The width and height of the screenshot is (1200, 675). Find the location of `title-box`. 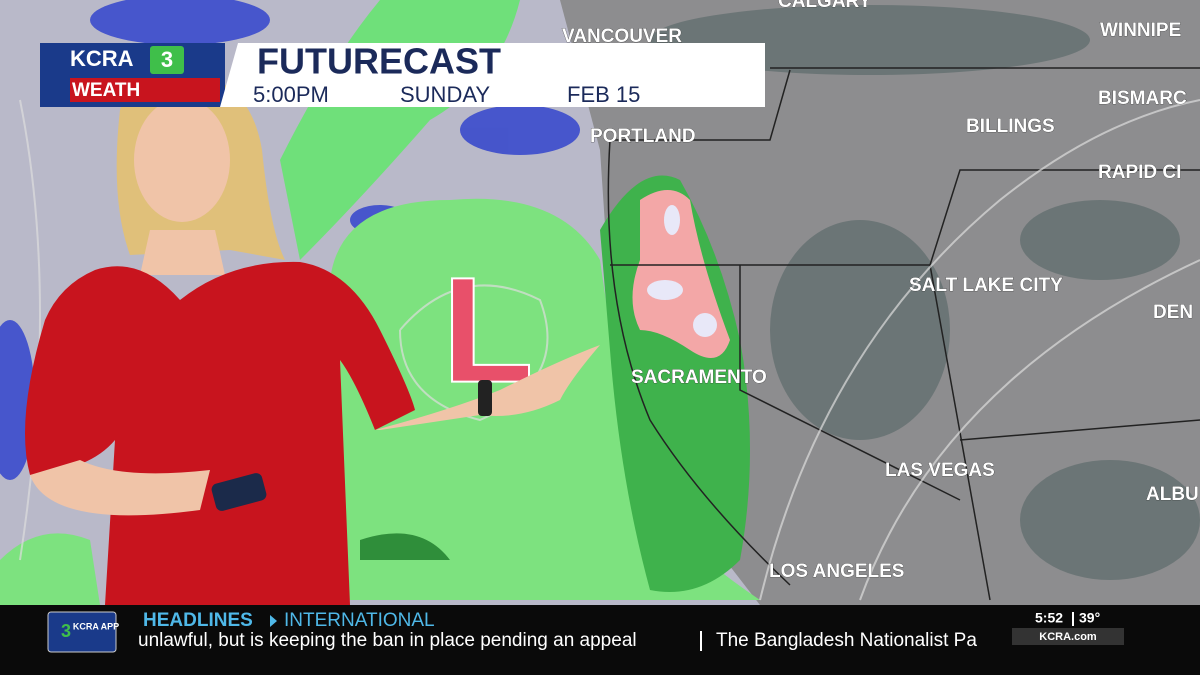

title-box is located at coordinates (492, 75).